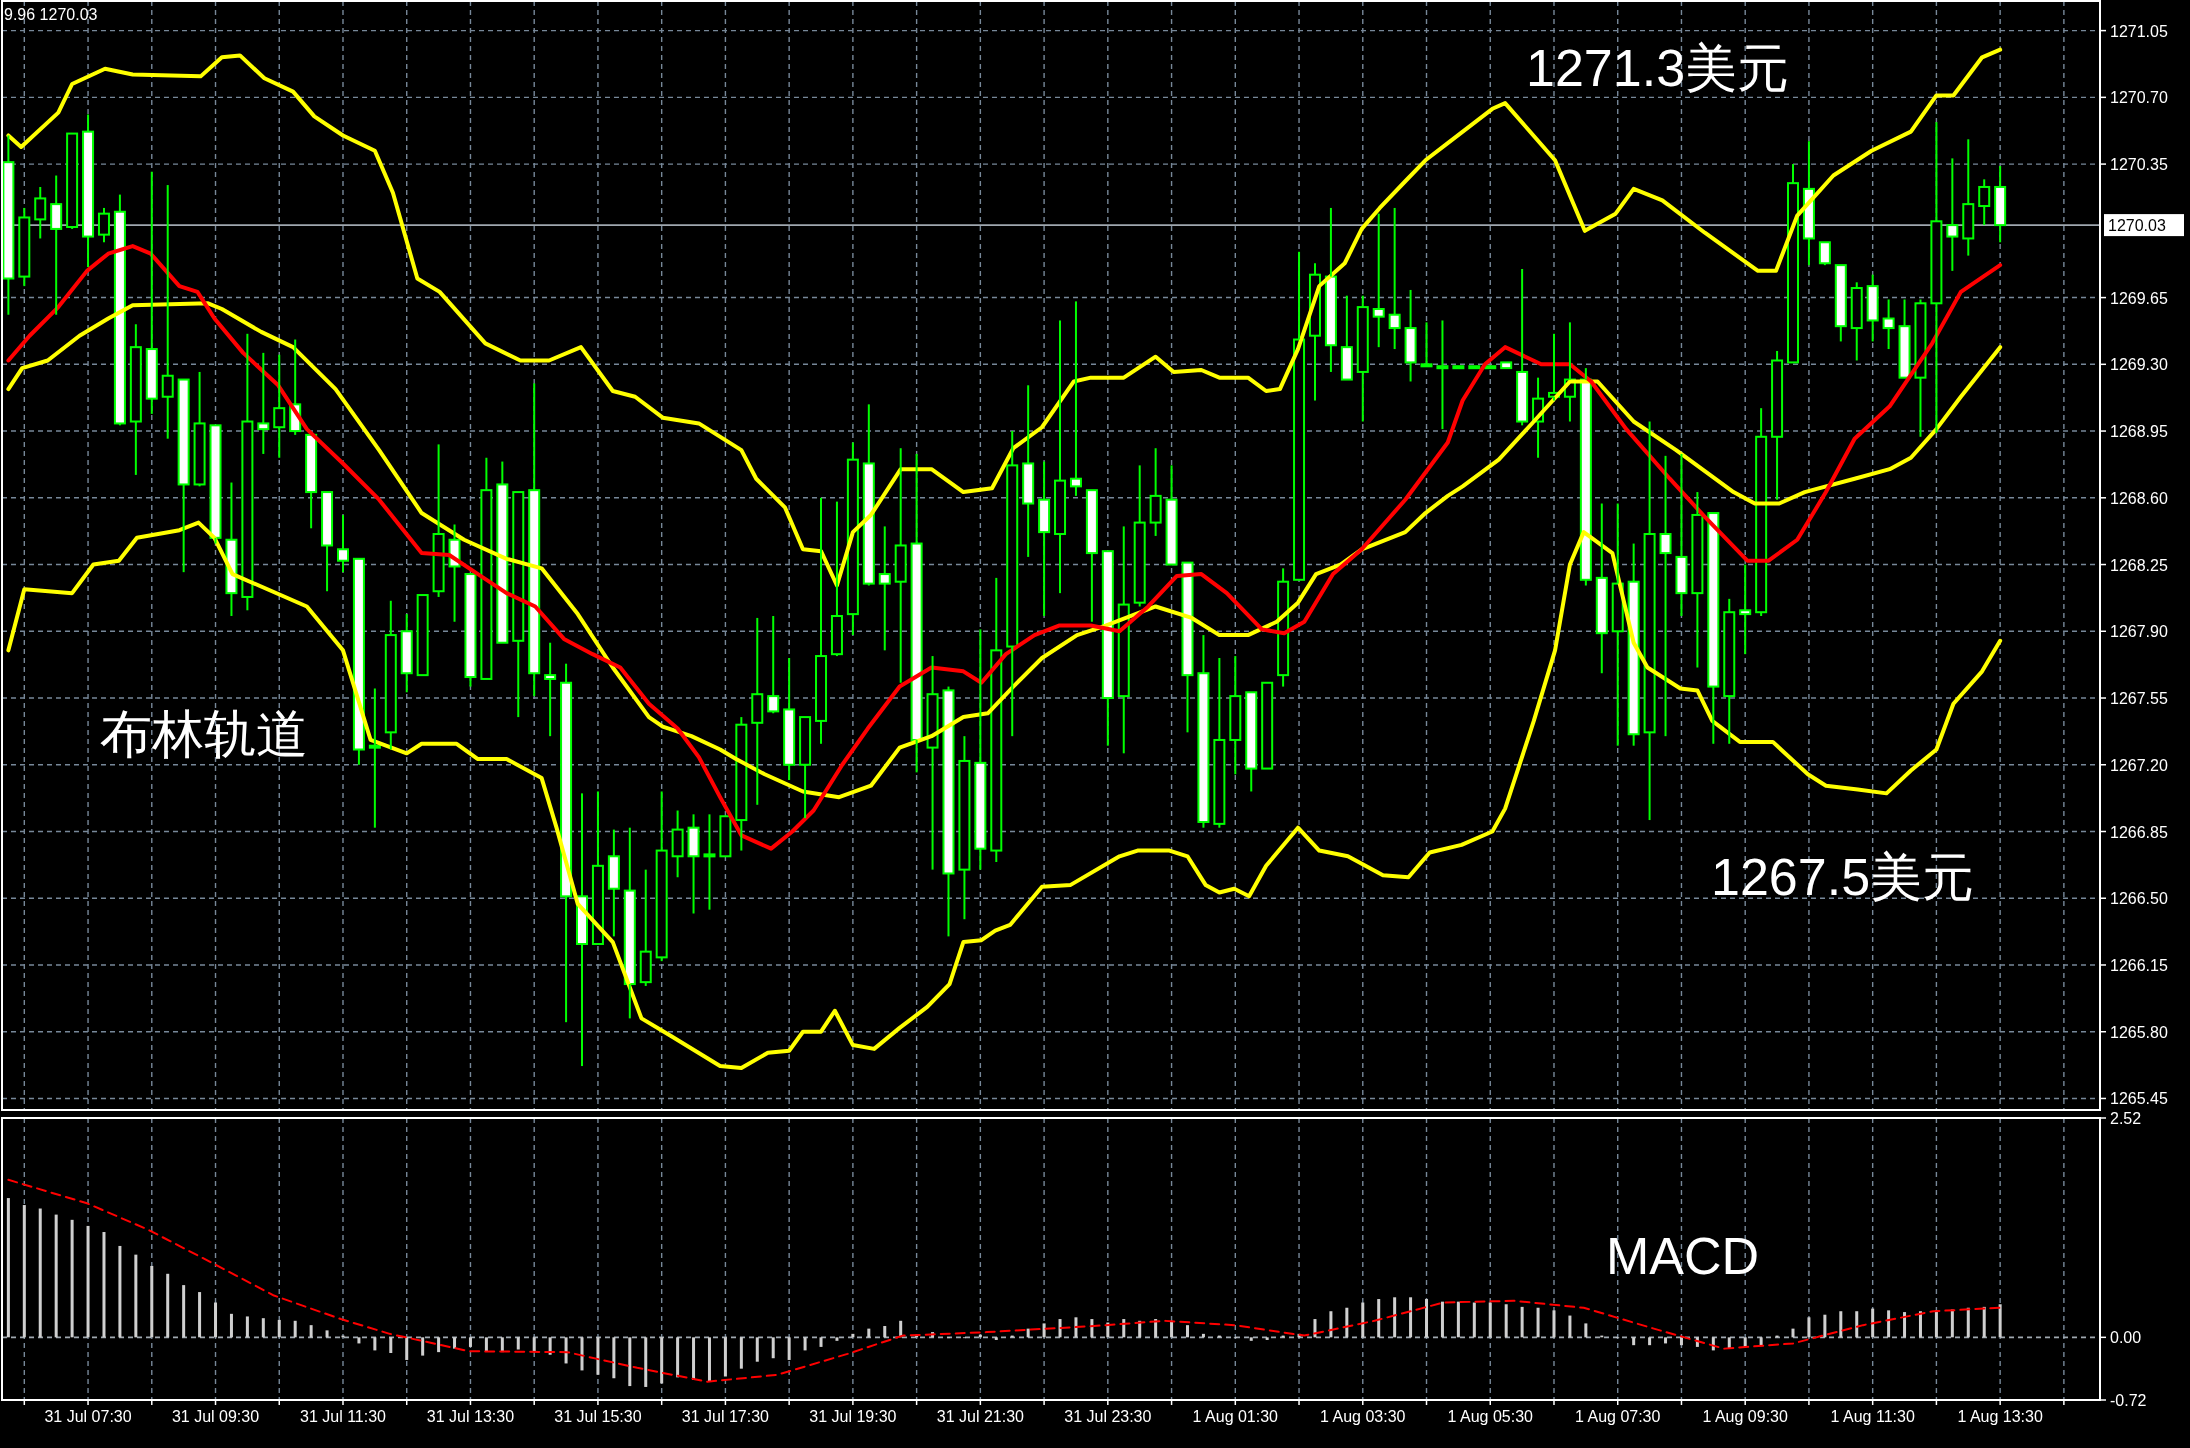  Describe the element at coordinates (2139, 1032) in the screenshot. I see `y-tick-label: 1265.80` at that location.